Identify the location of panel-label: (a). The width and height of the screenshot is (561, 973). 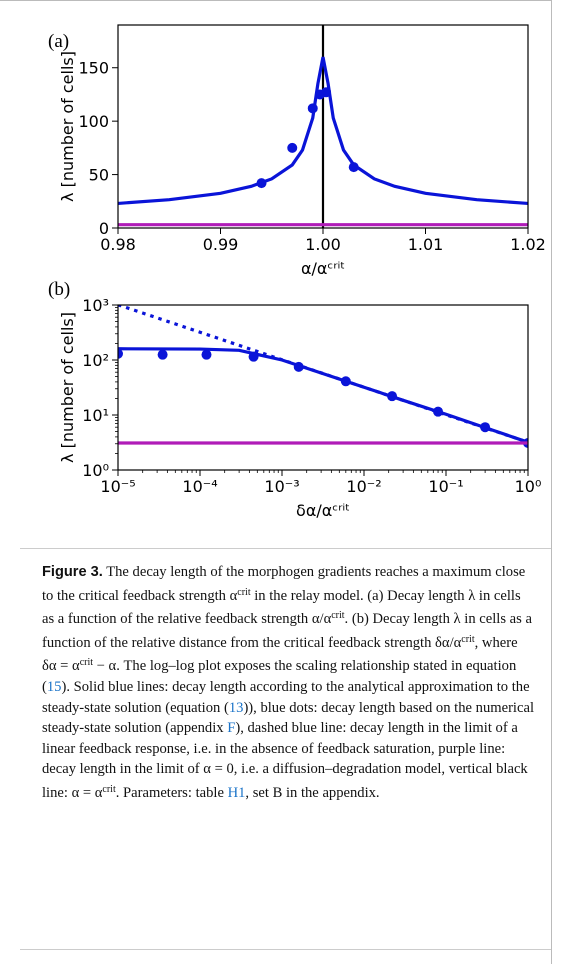
(58, 41).